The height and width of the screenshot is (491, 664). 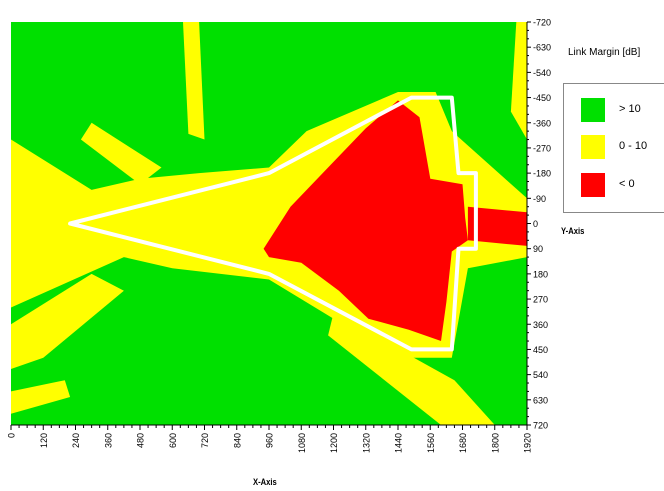 I want to click on y-tick-label-5: -270, so click(x=542, y=148).